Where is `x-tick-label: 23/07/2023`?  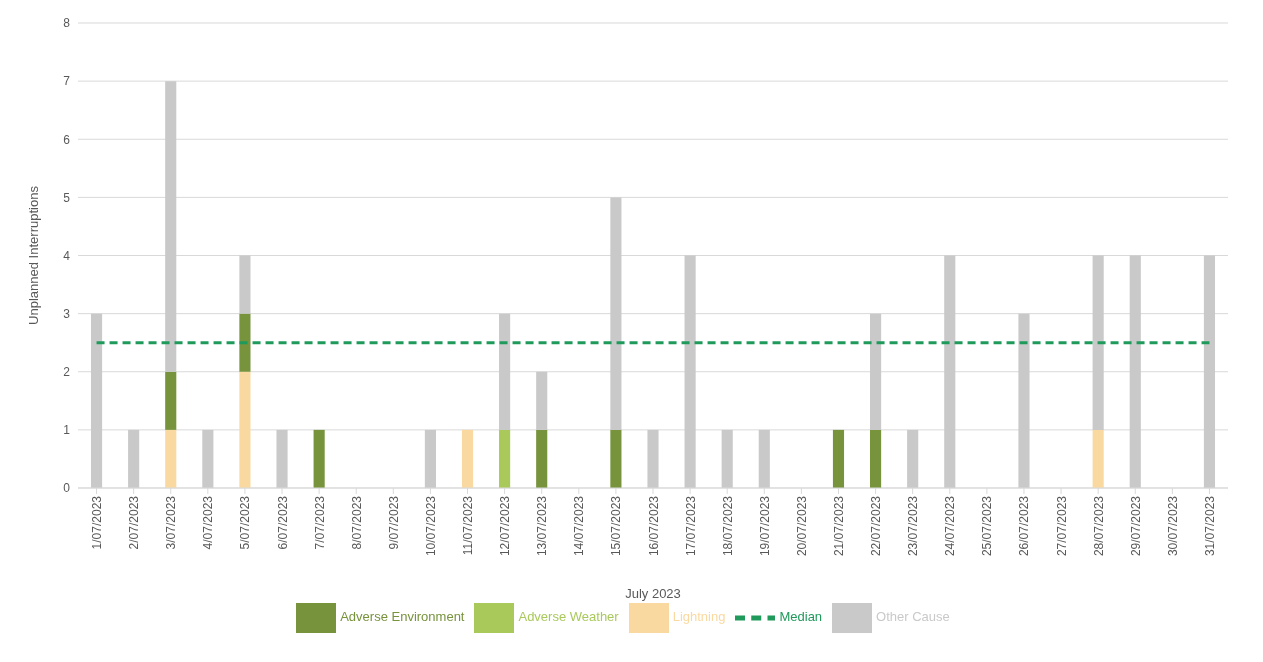 x-tick-label: 23/07/2023 is located at coordinates (913, 526).